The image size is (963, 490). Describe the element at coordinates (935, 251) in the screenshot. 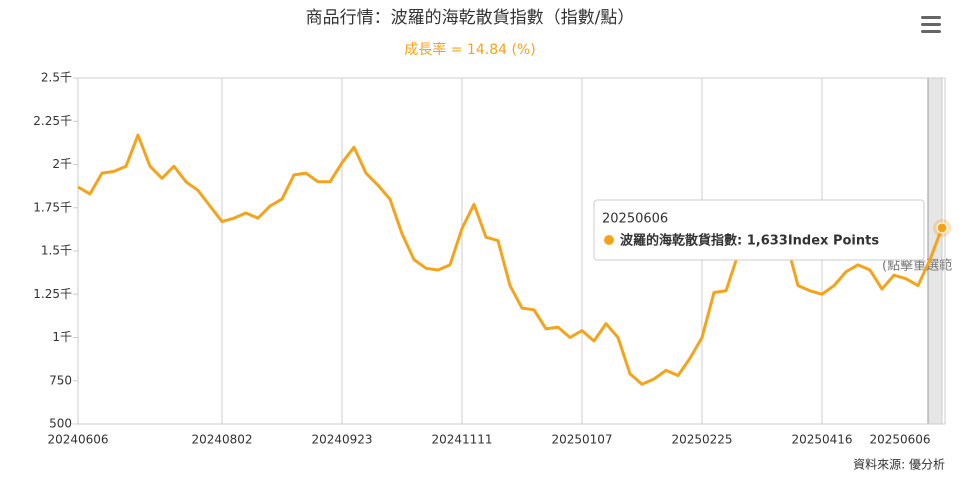

I see `range-band` at that location.